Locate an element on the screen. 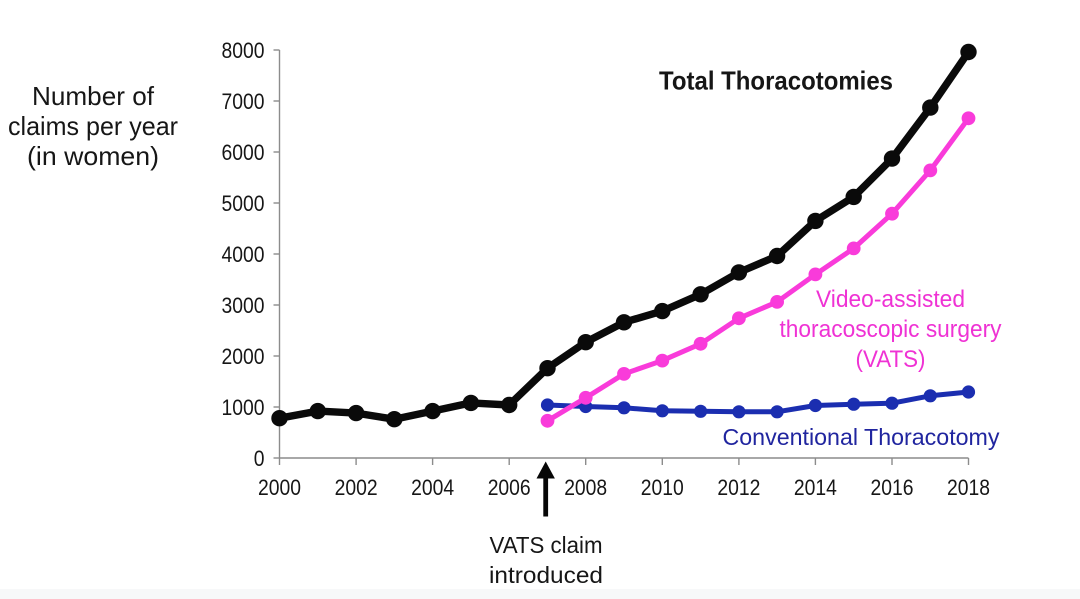  svg-text: 8000 is located at coordinates (243, 50).